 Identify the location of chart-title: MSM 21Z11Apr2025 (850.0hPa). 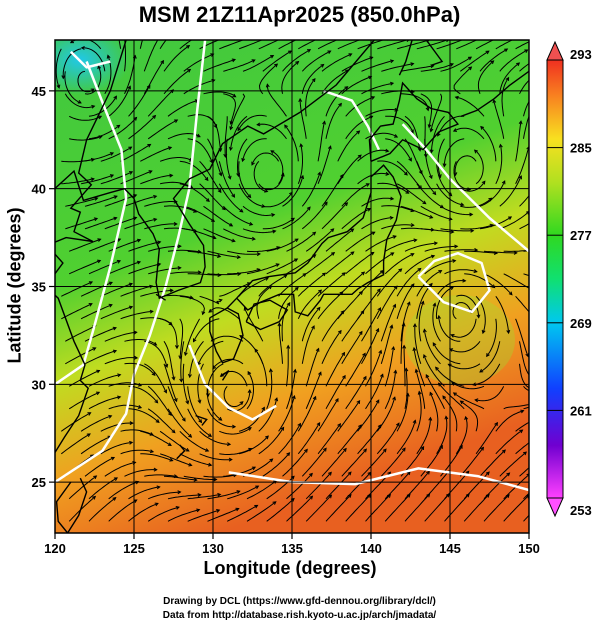
(299, 14).